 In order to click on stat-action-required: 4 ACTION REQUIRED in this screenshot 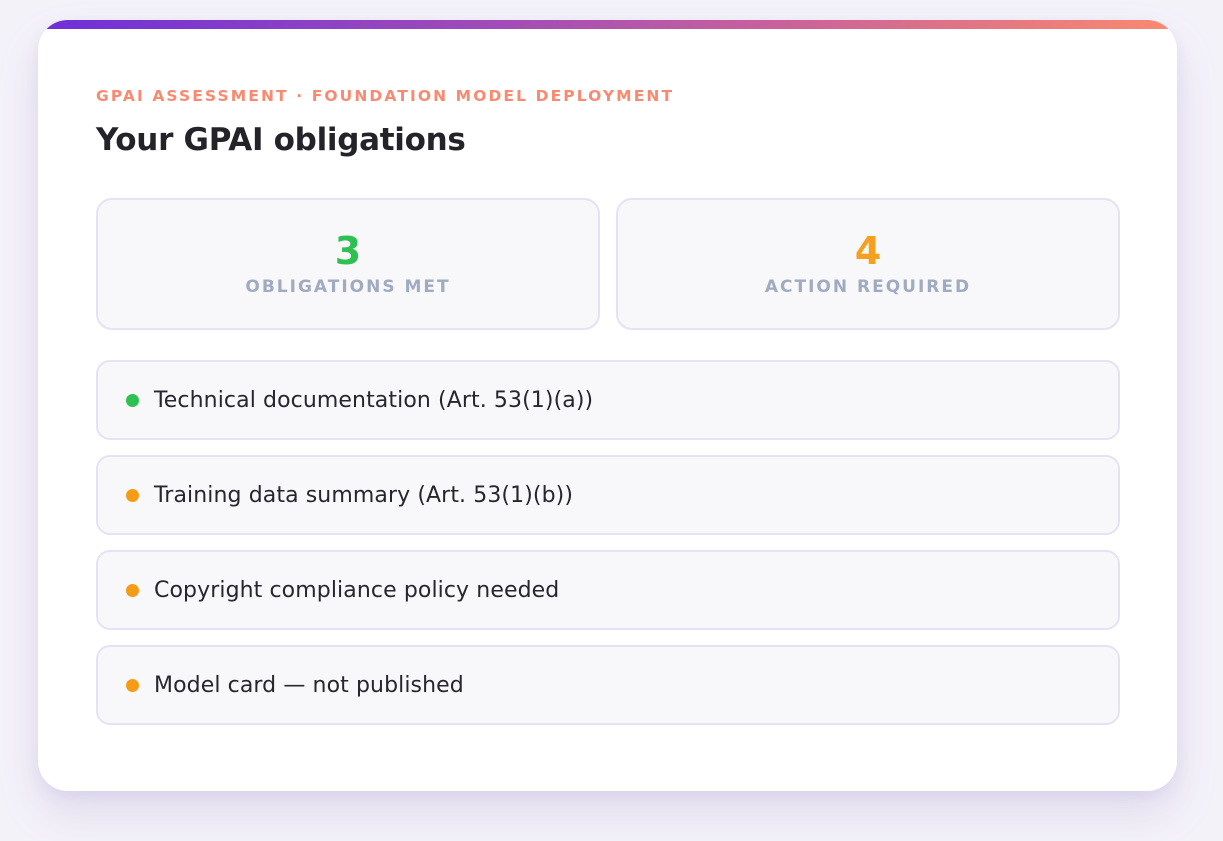, I will do `click(868, 264)`.